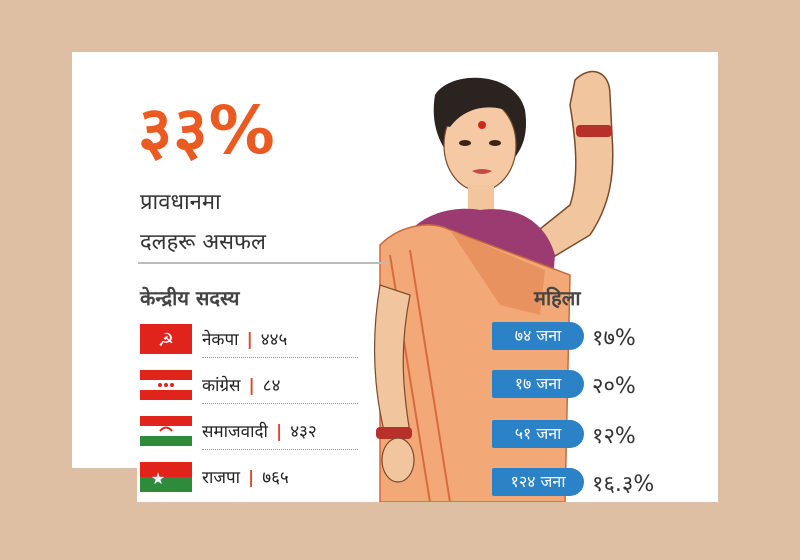 The width and height of the screenshot is (800, 560). I want to click on party-row: समाजवादी | ४३२, so click(249, 431).